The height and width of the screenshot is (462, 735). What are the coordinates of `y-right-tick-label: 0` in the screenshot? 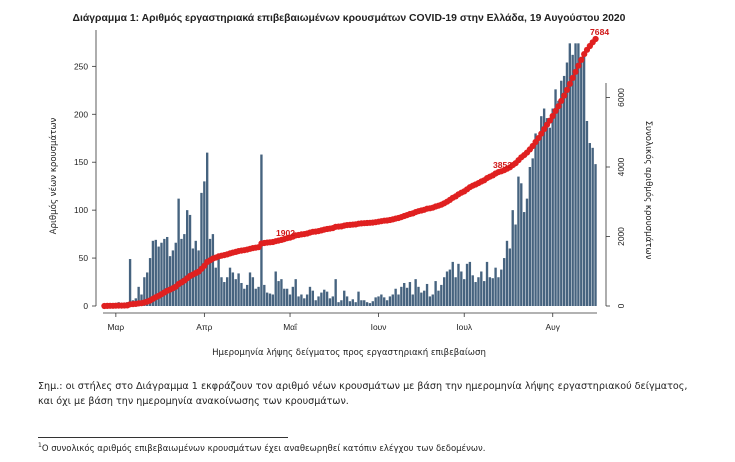 It's located at (621, 305).